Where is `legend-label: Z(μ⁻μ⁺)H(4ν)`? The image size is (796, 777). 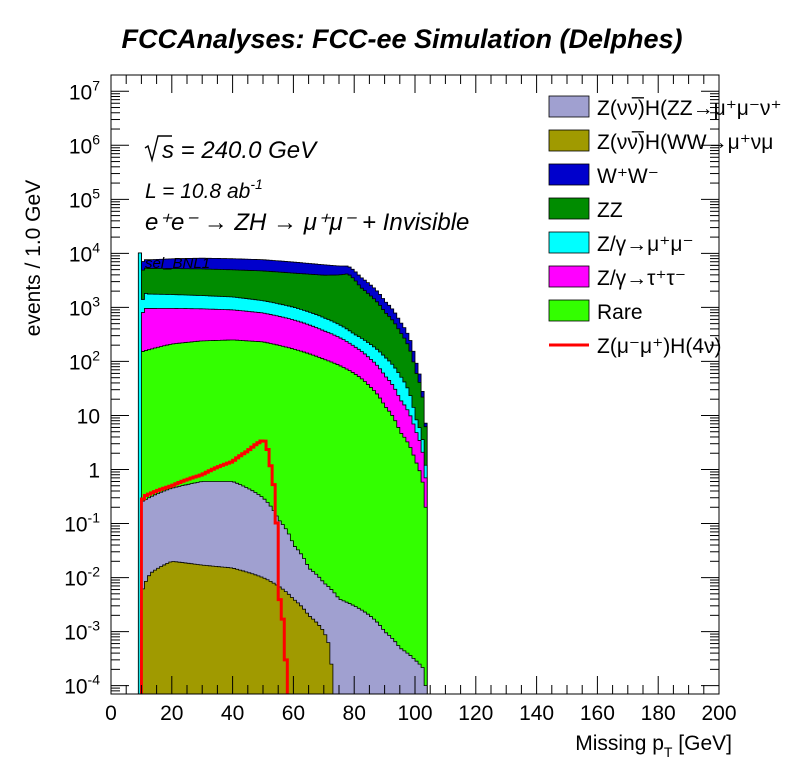
legend-label: Z(μ⁻μ⁺)H(4ν) is located at coordinates (659, 346).